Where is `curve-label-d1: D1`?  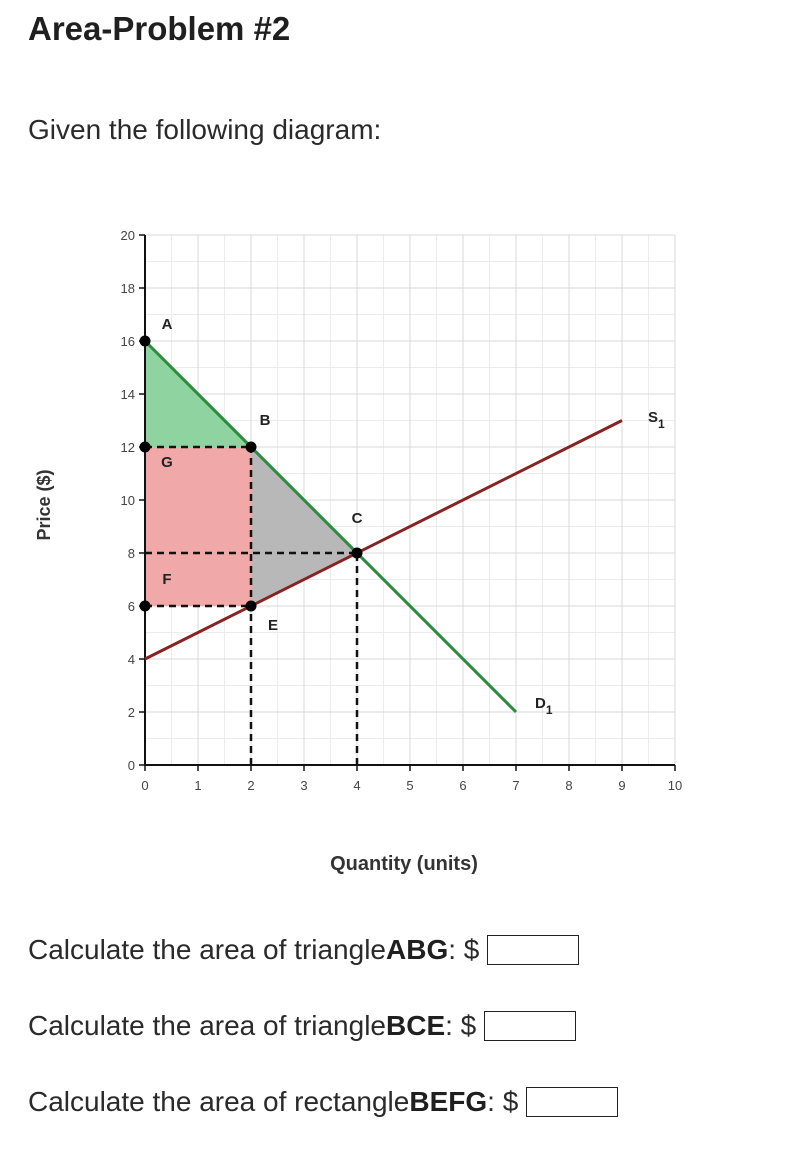 curve-label-d1: D1 is located at coordinates (544, 706).